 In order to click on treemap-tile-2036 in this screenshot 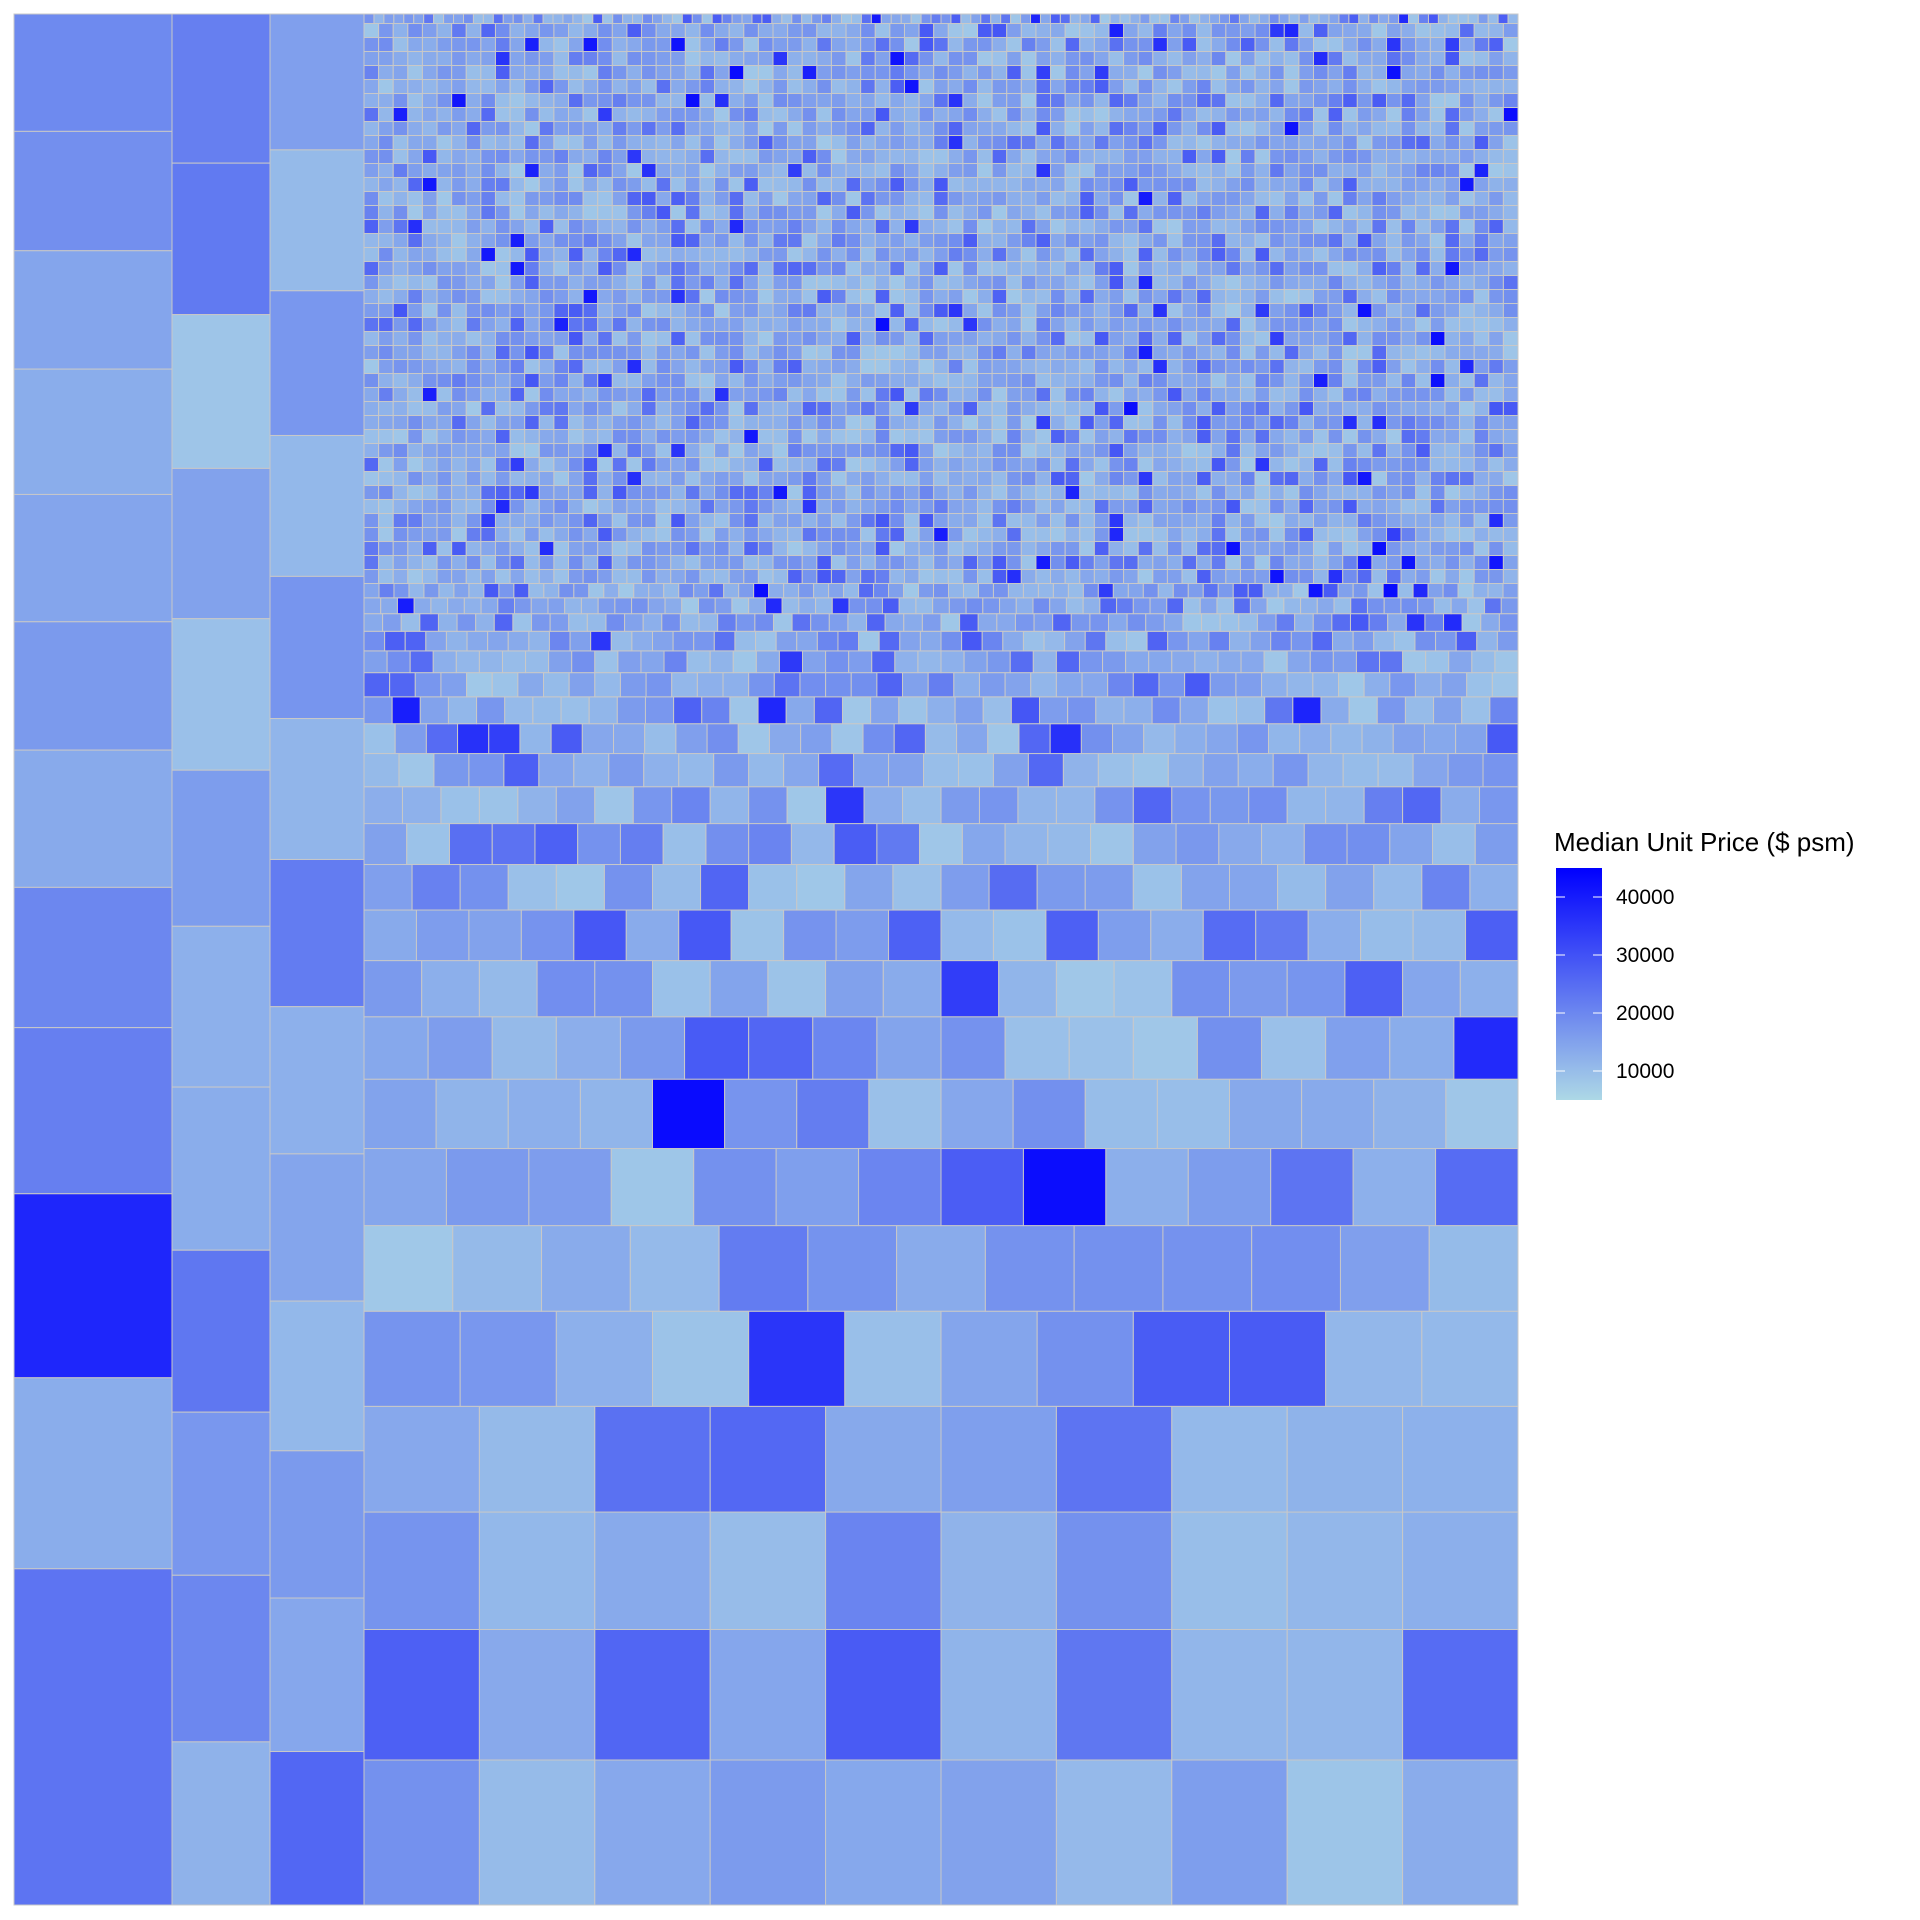, I will do `click(780, 353)`.